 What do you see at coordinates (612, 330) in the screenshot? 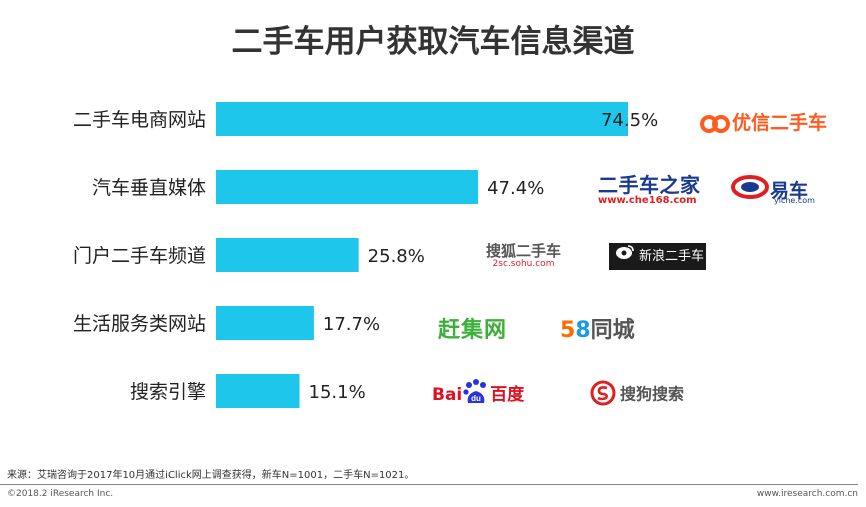
I see `58-text: 同城` at bounding box center [612, 330].